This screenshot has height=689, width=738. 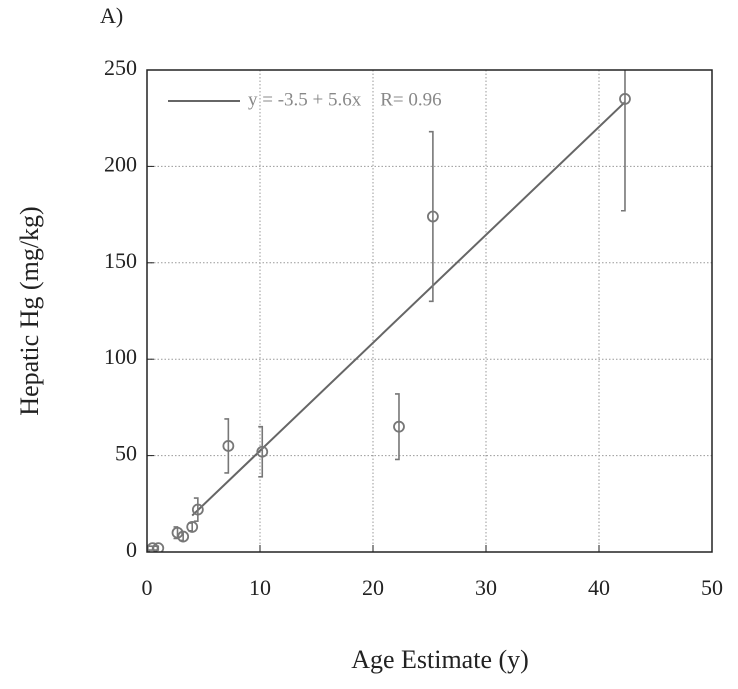 What do you see at coordinates (599, 587) in the screenshot?
I see `x-tick-label: 40` at bounding box center [599, 587].